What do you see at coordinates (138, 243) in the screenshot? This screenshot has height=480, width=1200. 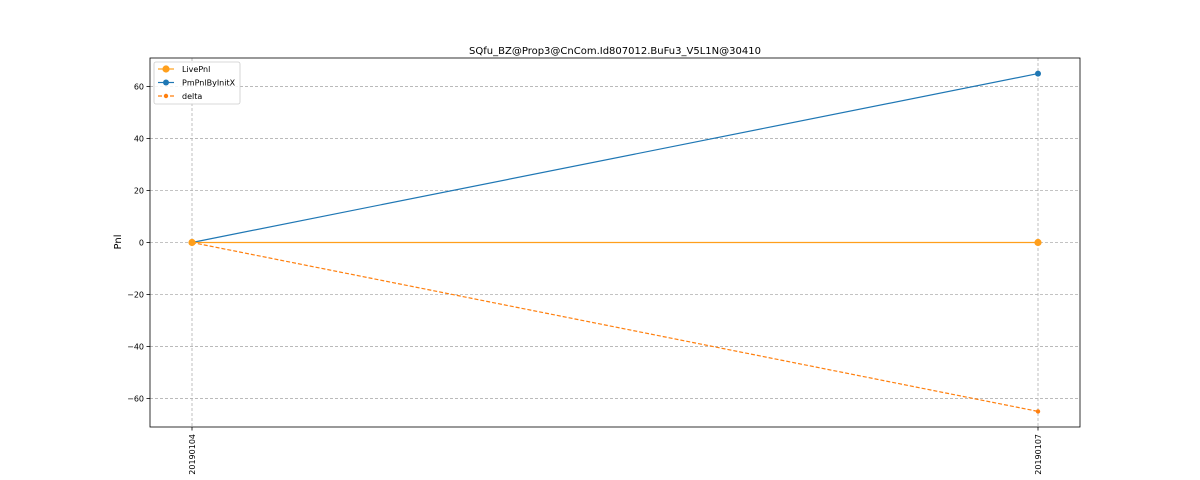 I see `y-axis: 60 40 20 0 −20 −40 −60` at bounding box center [138, 243].